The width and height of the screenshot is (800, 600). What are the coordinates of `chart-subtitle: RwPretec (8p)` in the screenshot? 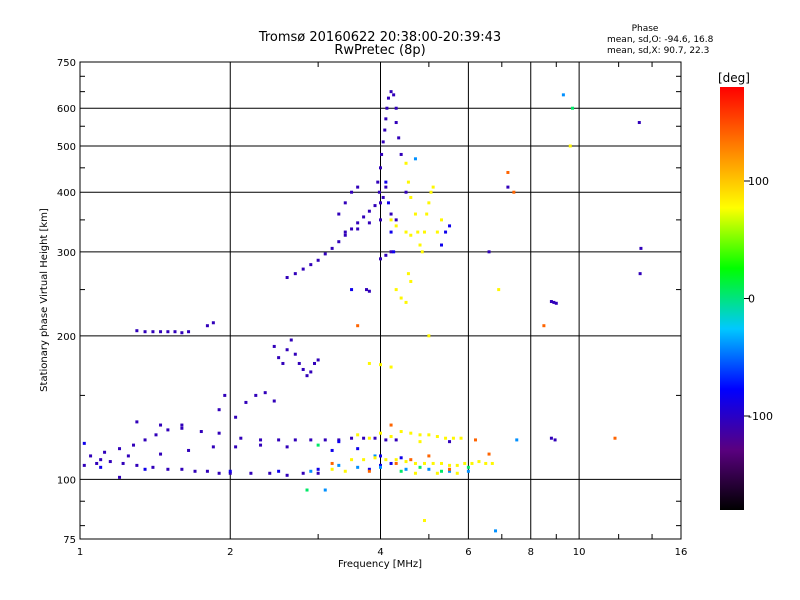 It's located at (379, 50).